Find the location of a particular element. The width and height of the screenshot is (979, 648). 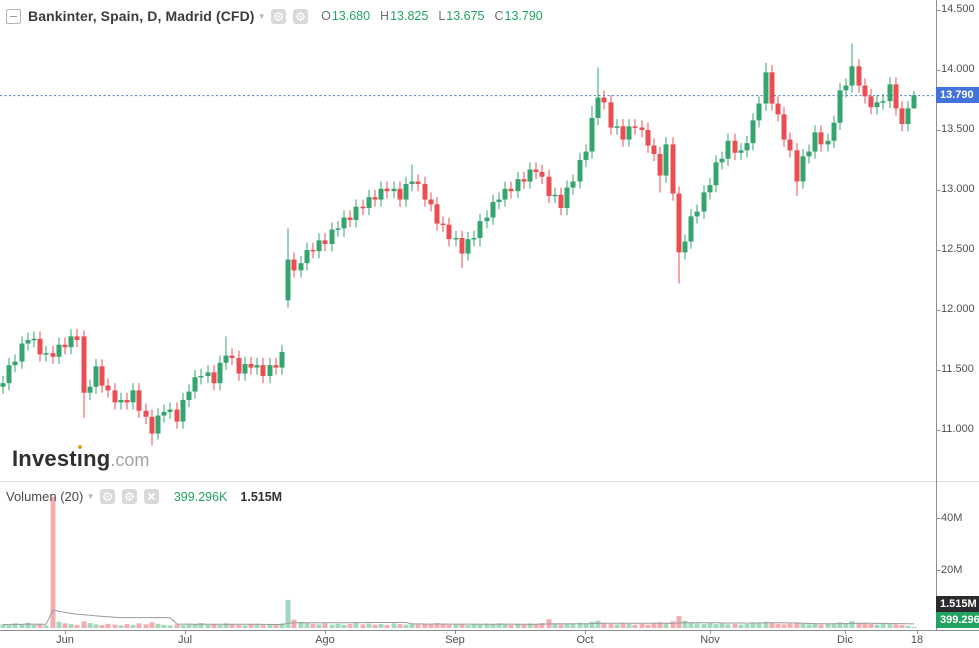

high-value: 13.825 is located at coordinates (409, 16).